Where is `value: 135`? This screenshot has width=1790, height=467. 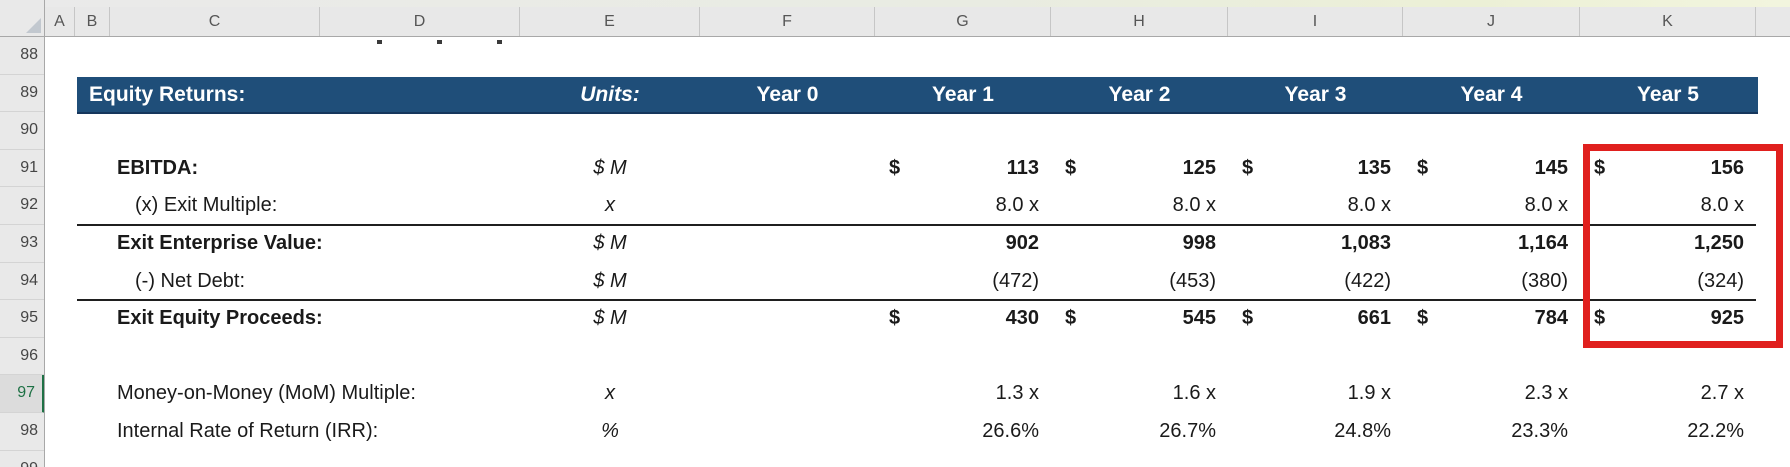 value: 135 is located at coordinates (1374, 167).